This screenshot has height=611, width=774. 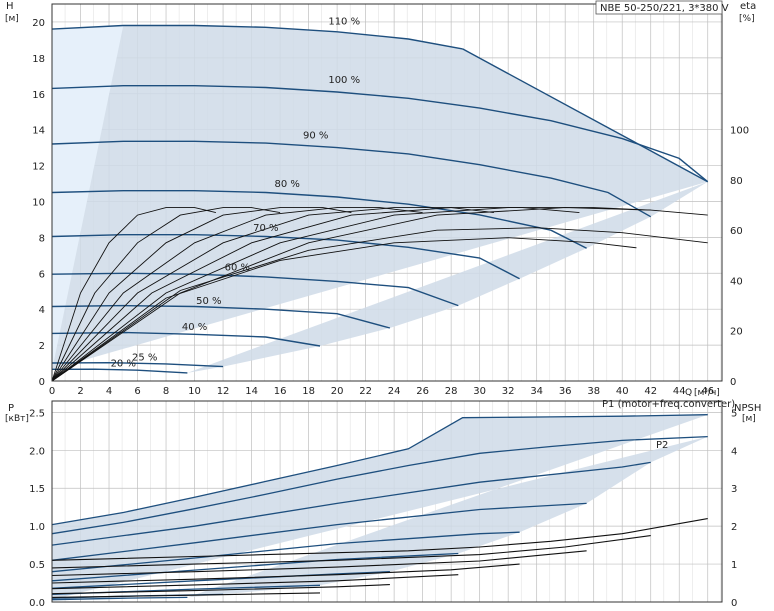 I want to click on y-tick-label: 6, so click(x=42, y=274).